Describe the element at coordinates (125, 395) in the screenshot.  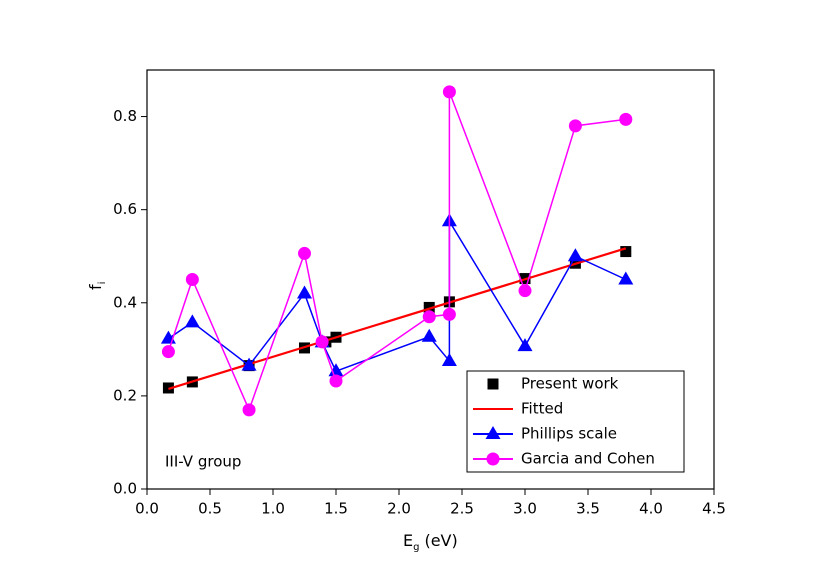
I see `y-tick-label: 0.2` at that location.